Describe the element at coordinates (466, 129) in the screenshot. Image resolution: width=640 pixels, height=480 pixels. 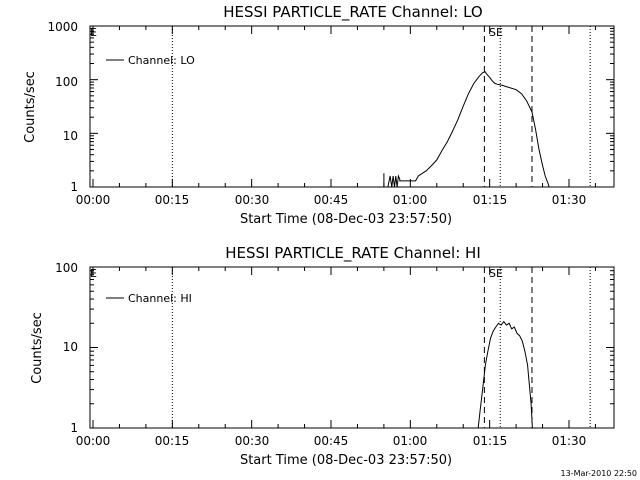
I see `panel-lo-series-line` at that location.